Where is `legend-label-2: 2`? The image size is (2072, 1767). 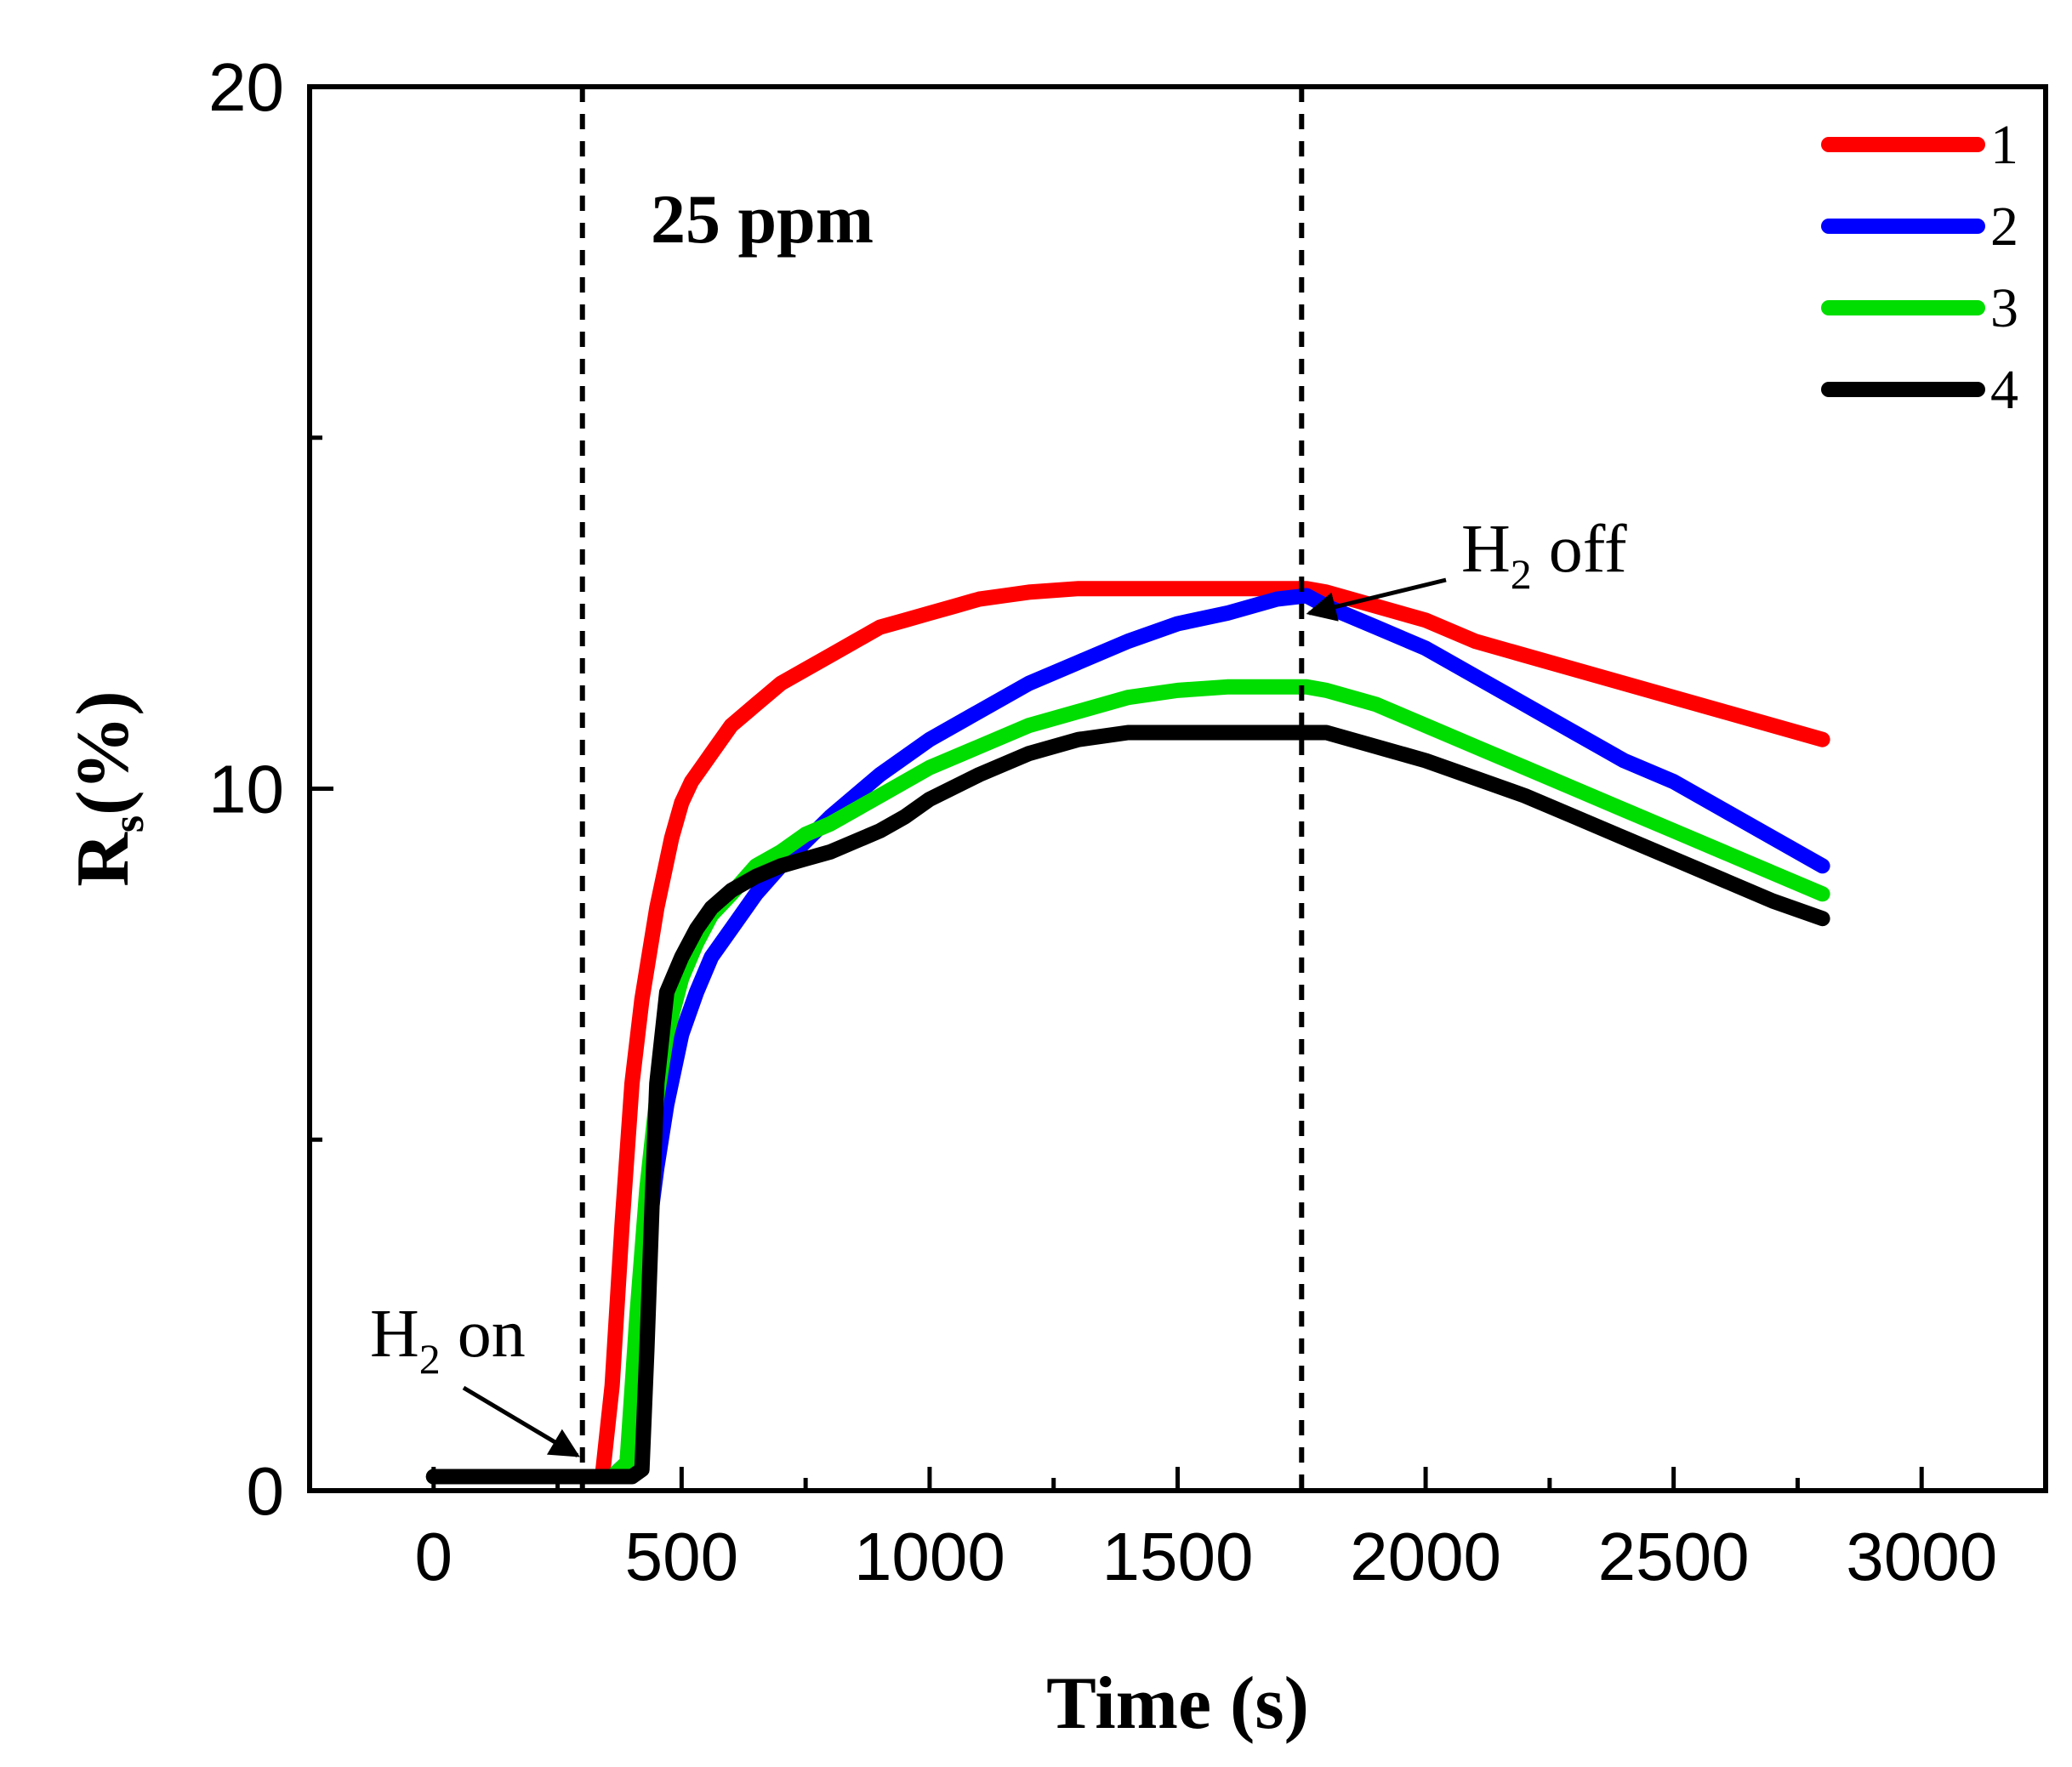
legend-label-2: 2 is located at coordinates (2004, 227).